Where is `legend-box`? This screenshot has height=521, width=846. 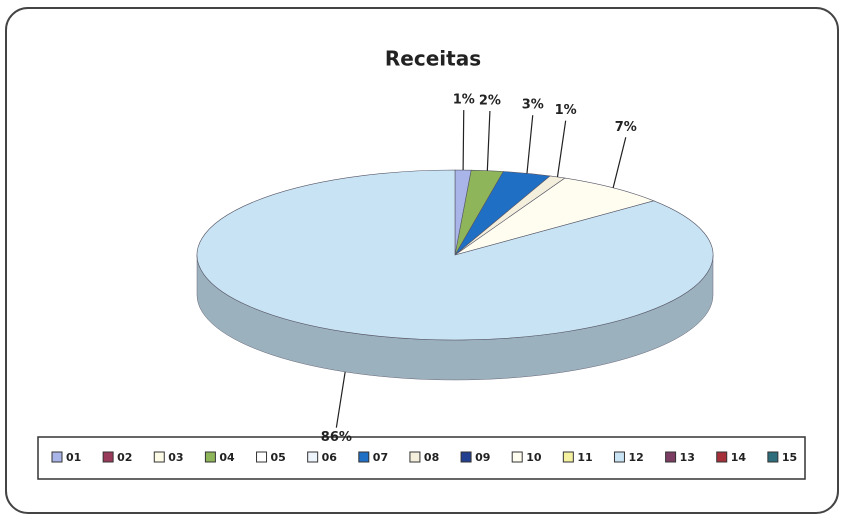 legend-box is located at coordinates (421, 458).